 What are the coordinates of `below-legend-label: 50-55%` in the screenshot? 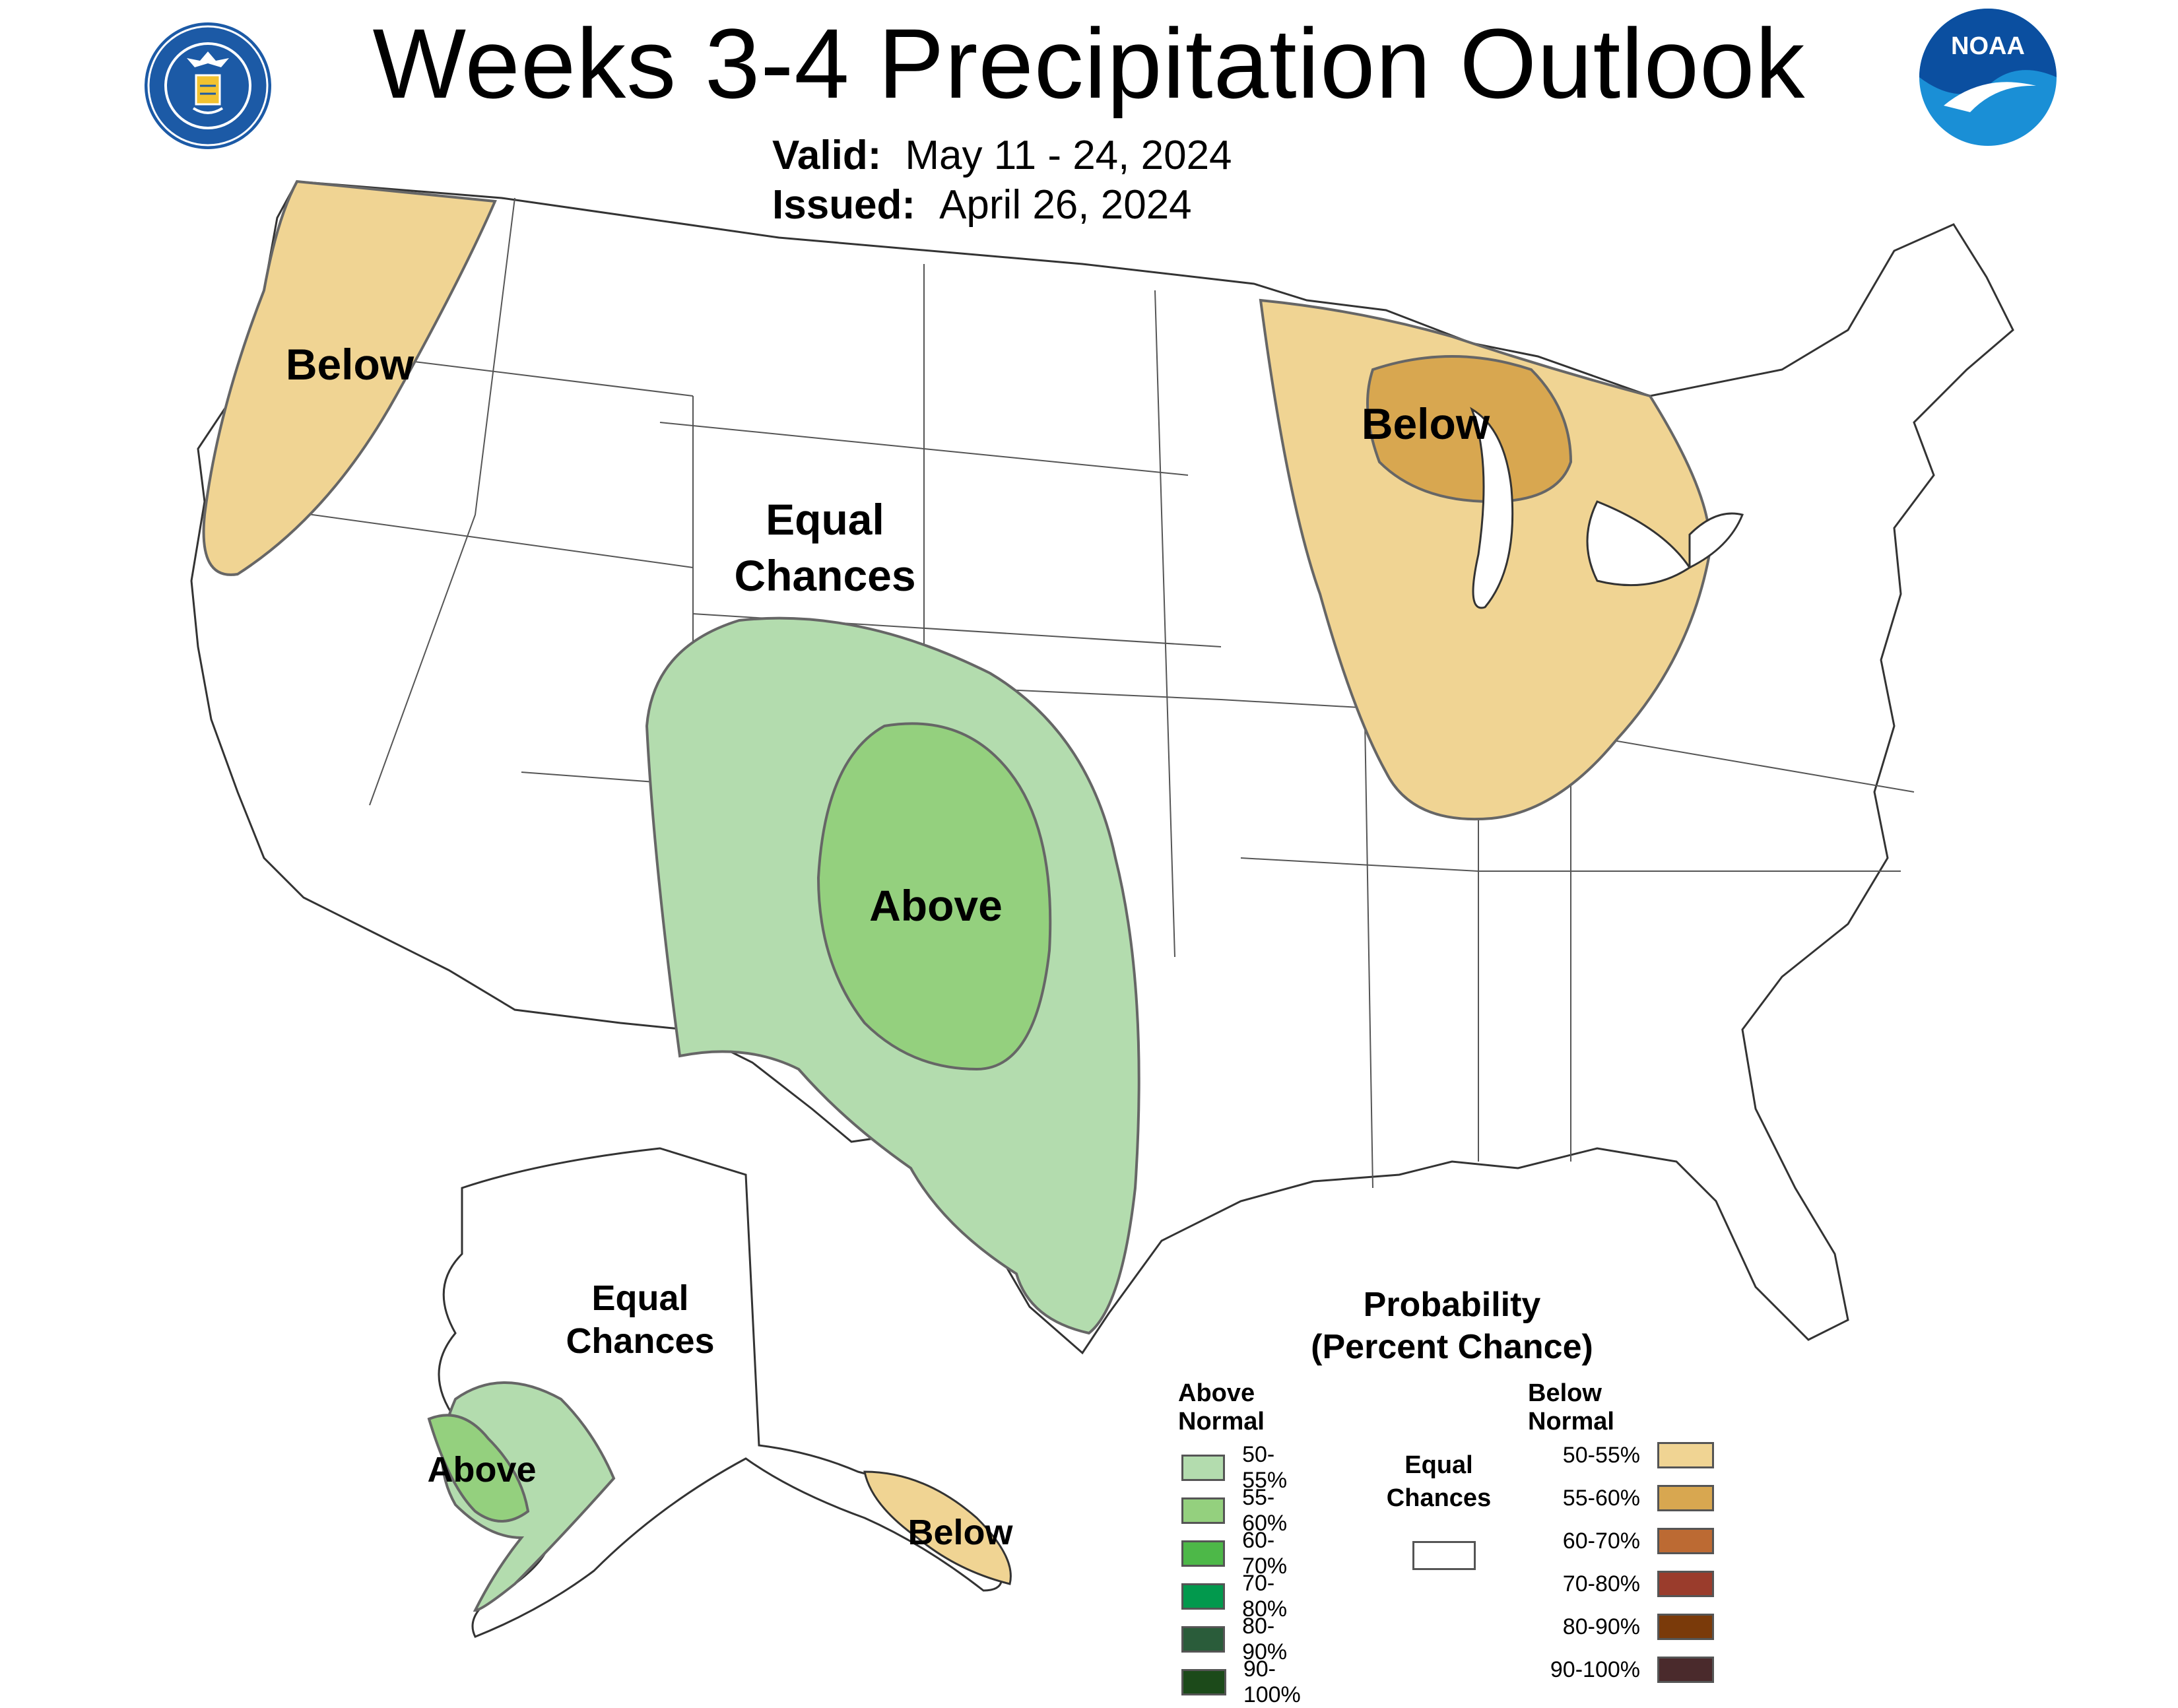 It's located at (1601, 1455).